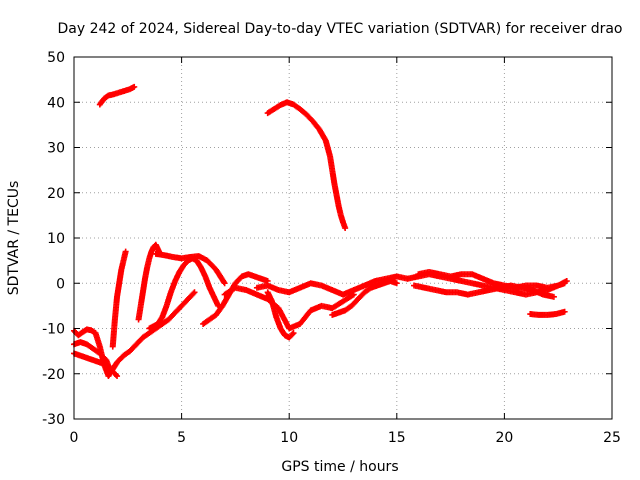  What do you see at coordinates (74, 438) in the screenshot?
I see `x-tick-label: 0` at bounding box center [74, 438].